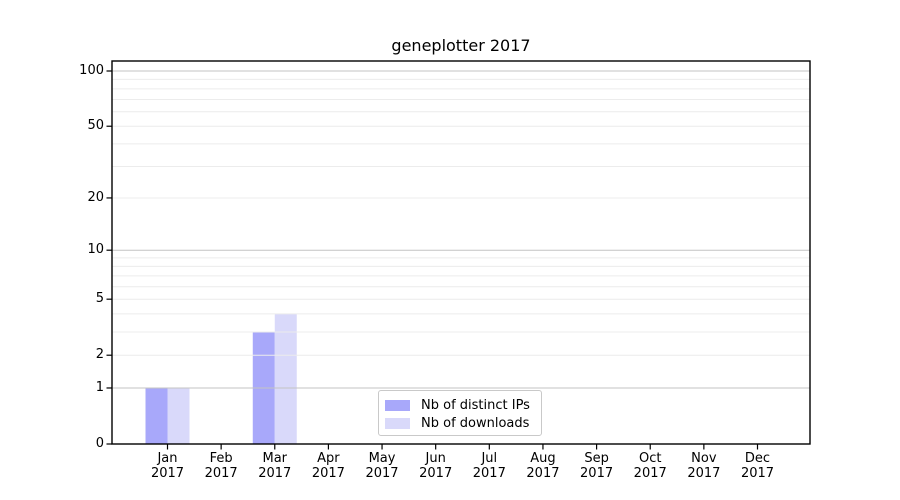 The width and height of the screenshot is (900, 500). I want to click on legend: Nb of distinct IPs Nb of downloads, so click(460, 413).